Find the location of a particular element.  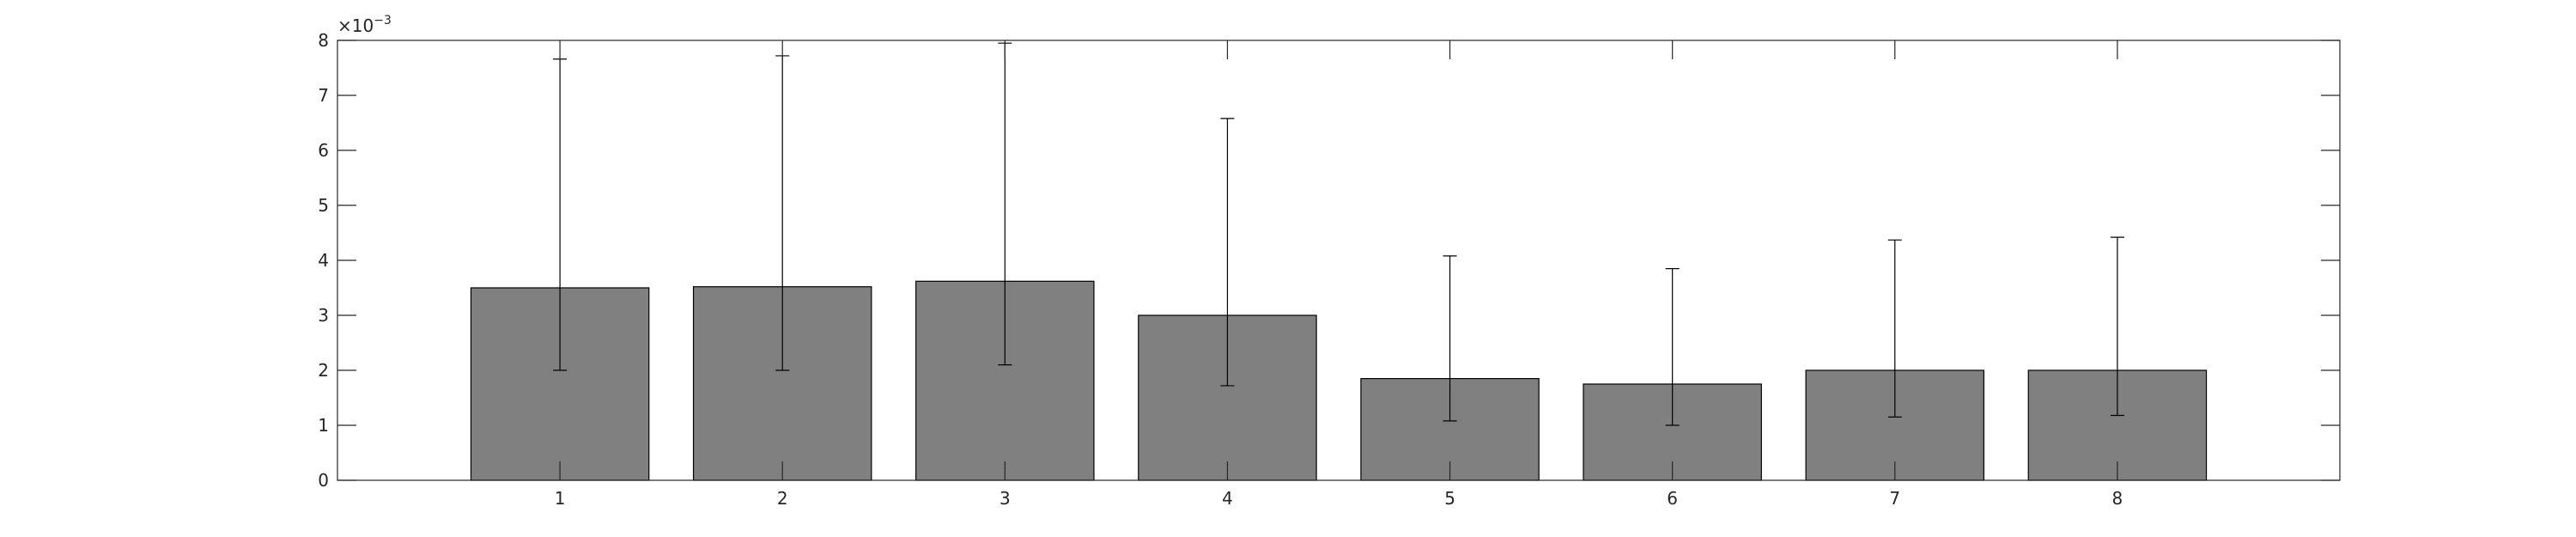

y-exponent-base: ×10 is located at coordinates (355, 25).